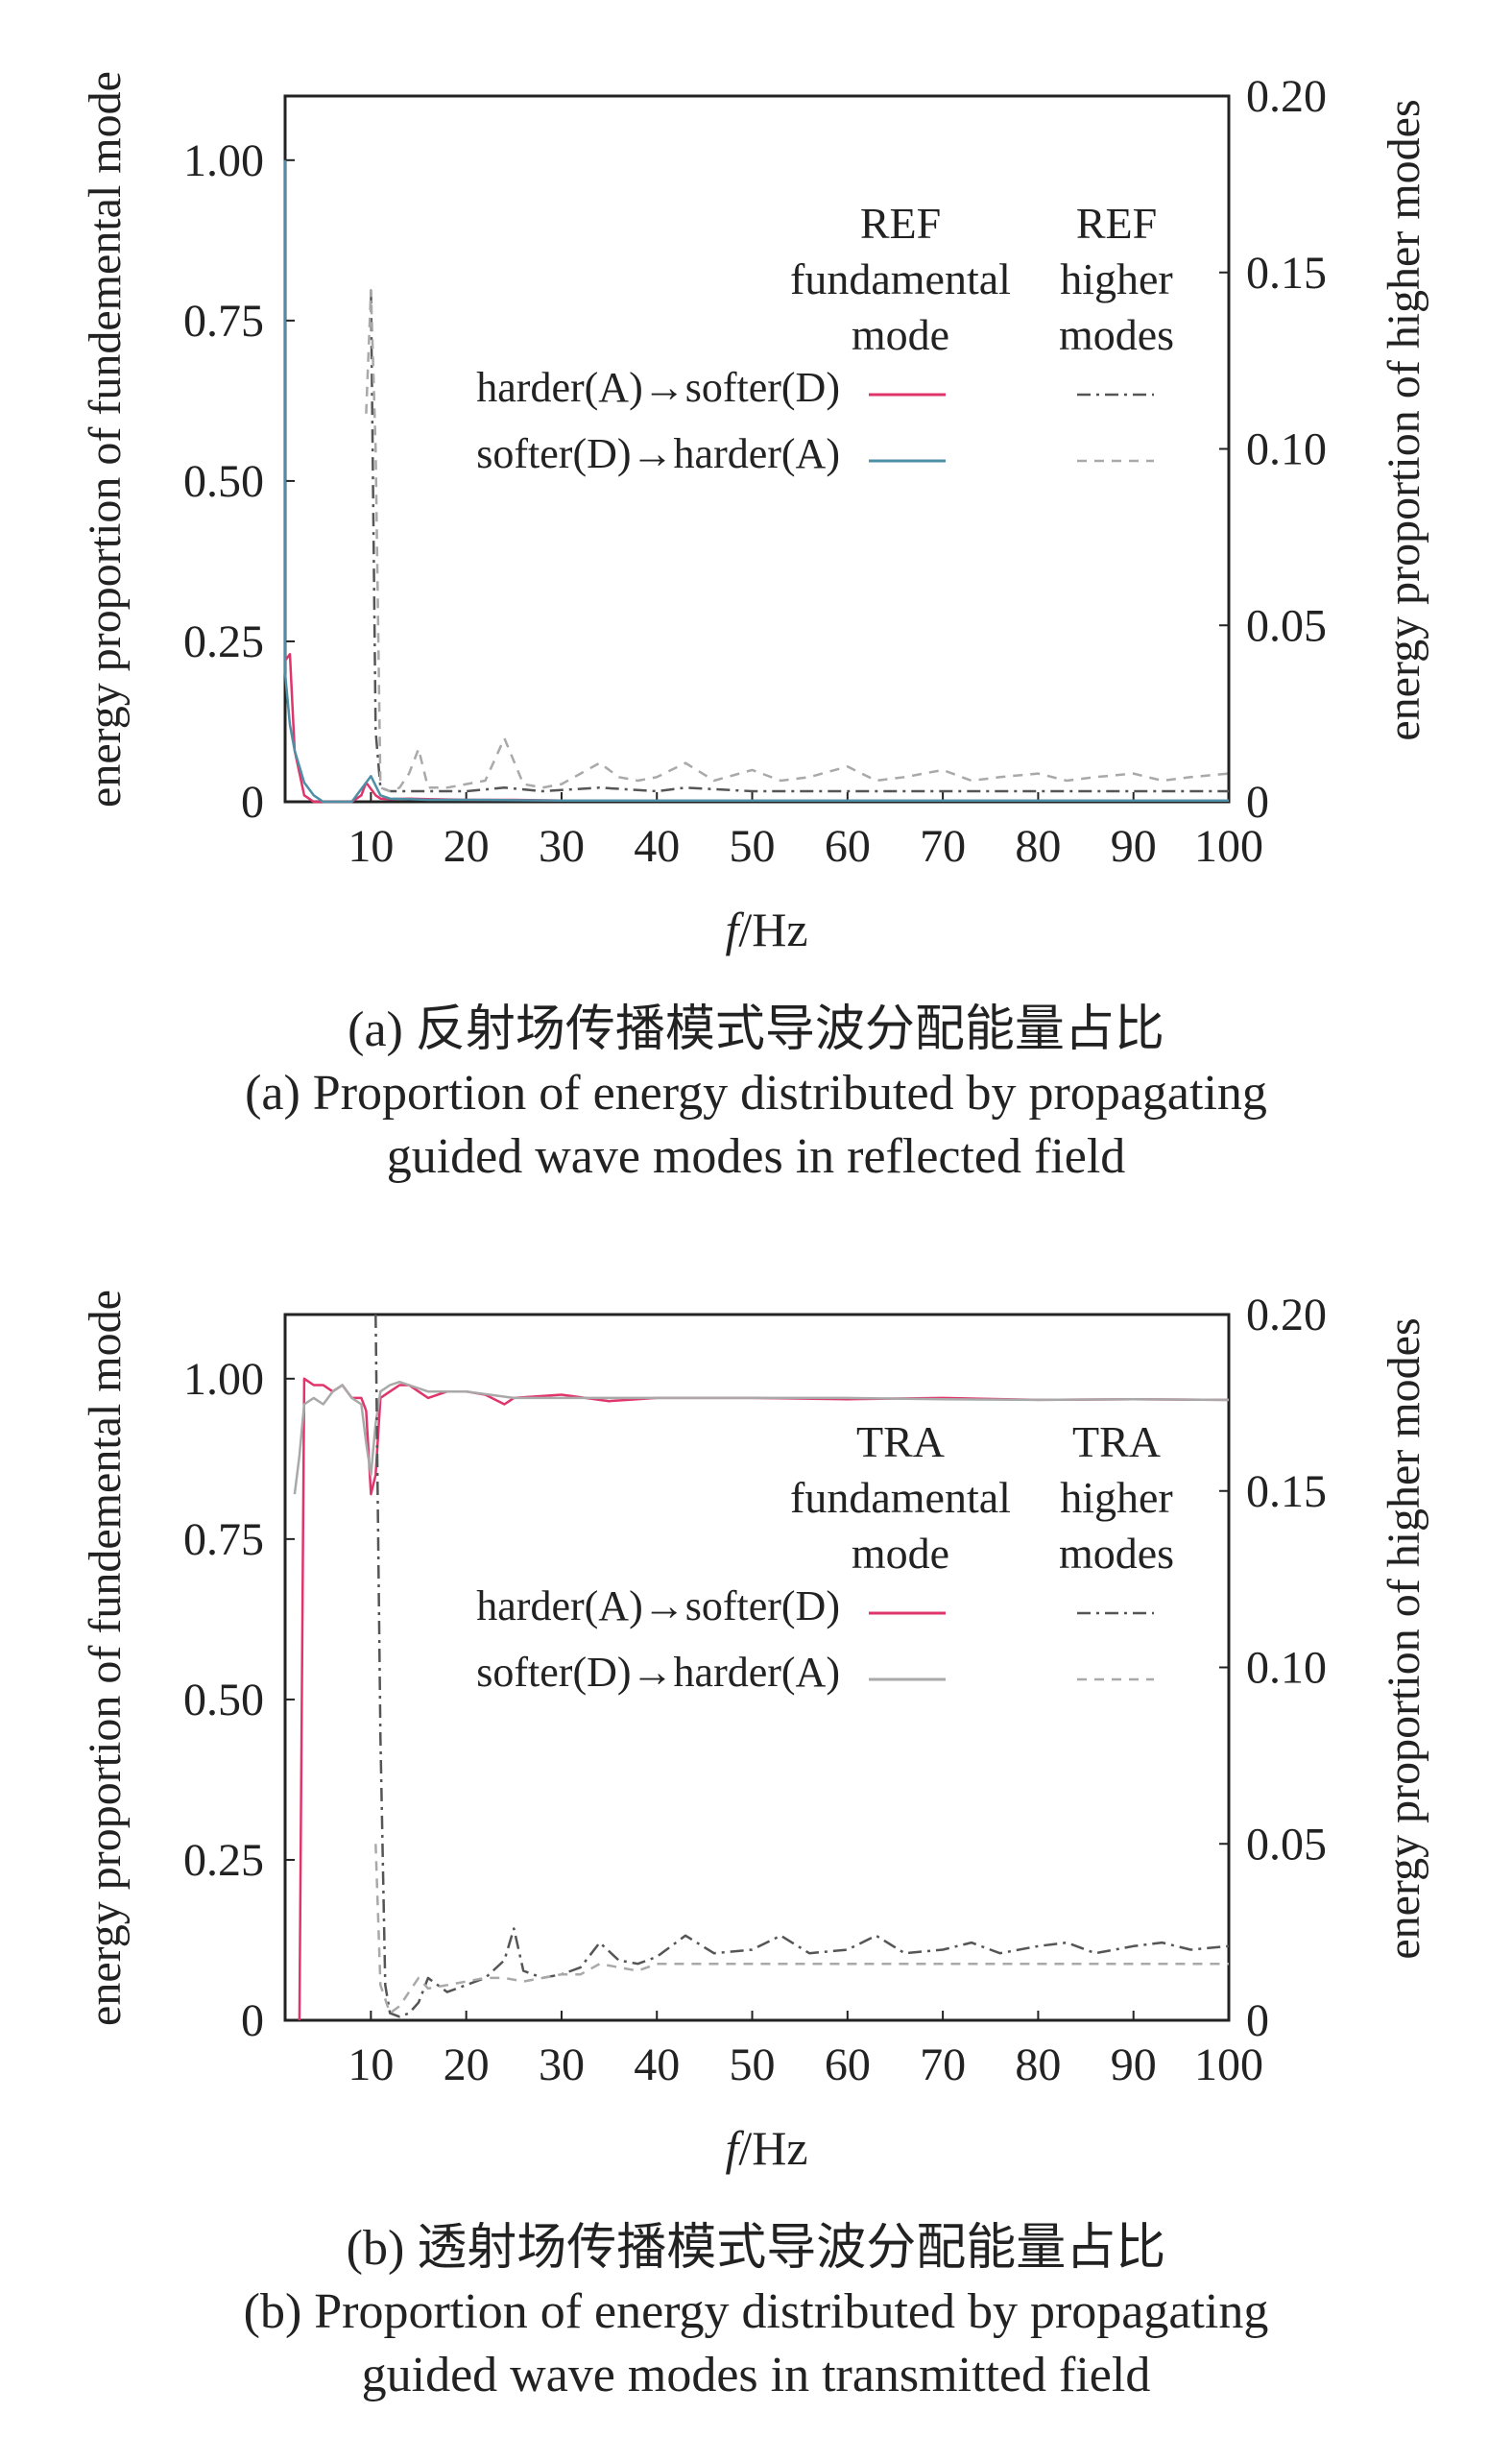  Describe the element at coordinates (756, 1029) in the screenshot. I see `caption-cn: (a) 反射场传播模式导波分配能量占比` at that location.